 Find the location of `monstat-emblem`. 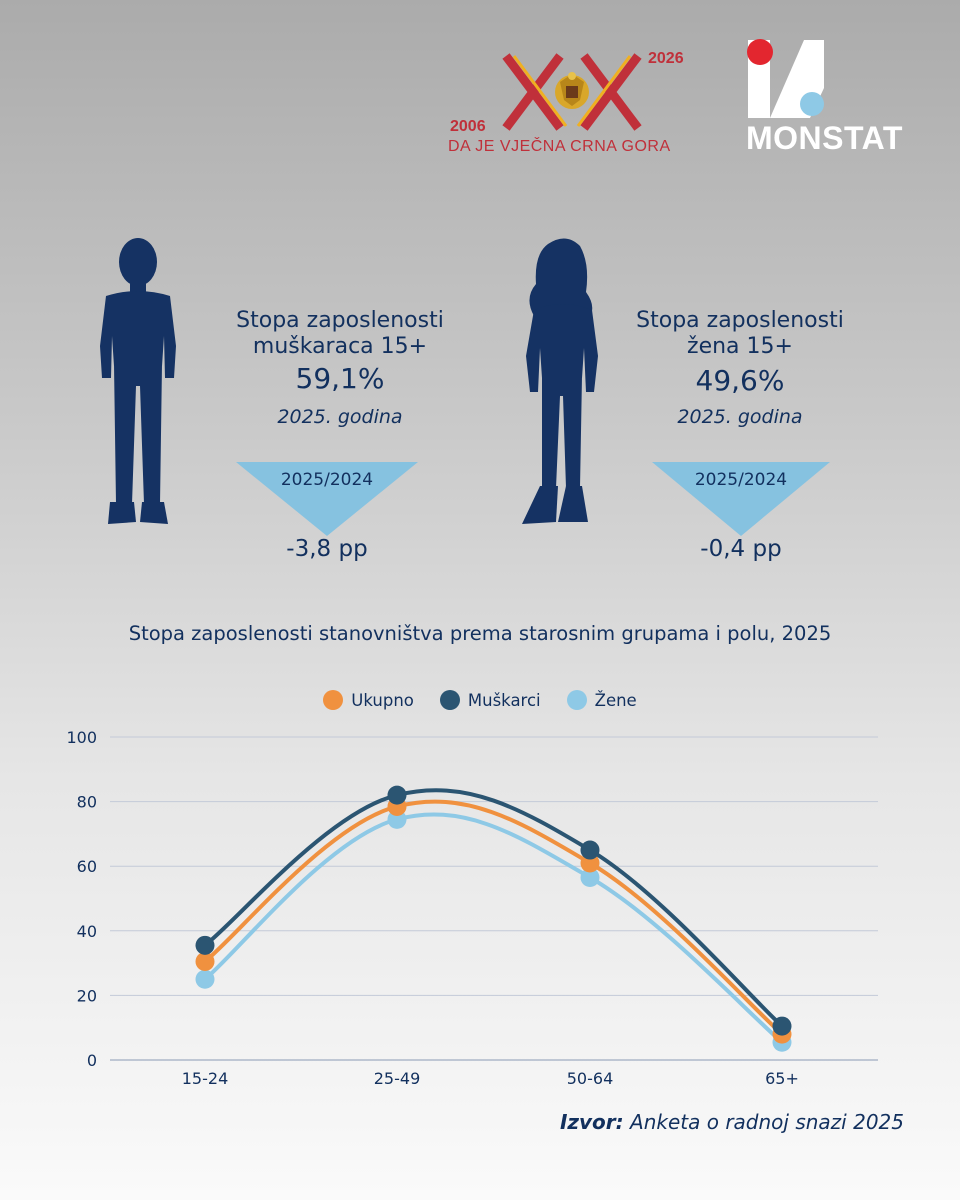

monstat-emblem is located at coordinates (785, 78).